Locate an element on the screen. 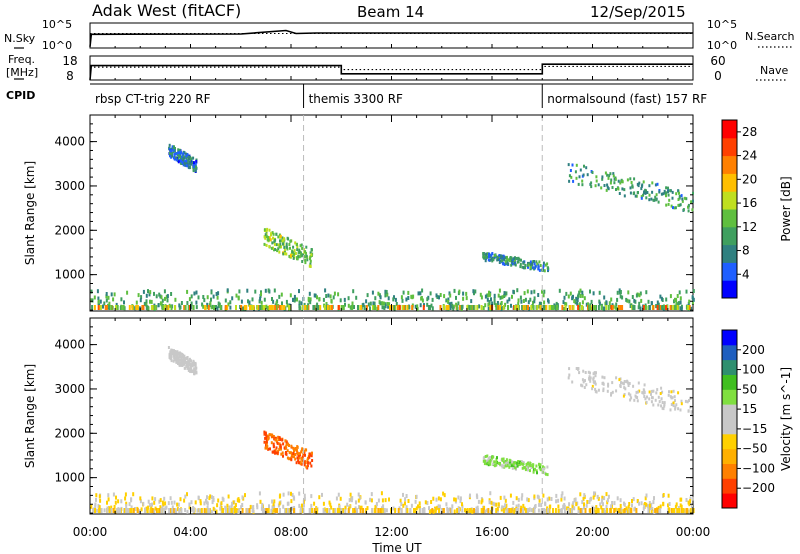 This screenshot has width=800, height=554. velocity-colorbar-tick-label: 15 is located at coordinates (749, 409).